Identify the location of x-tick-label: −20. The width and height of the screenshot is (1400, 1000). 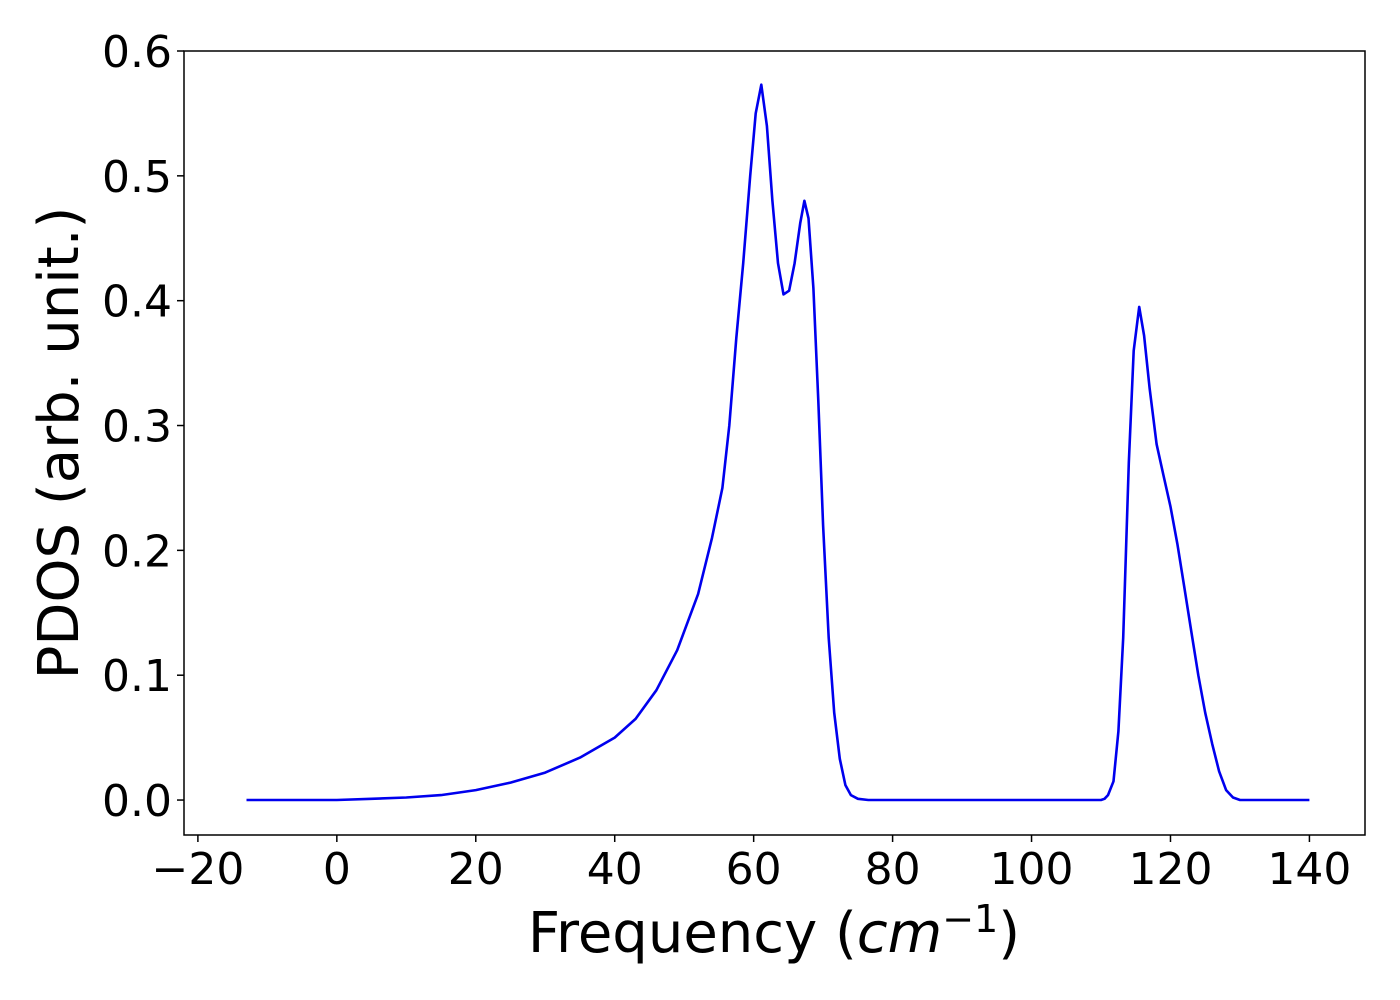
(197, 869).